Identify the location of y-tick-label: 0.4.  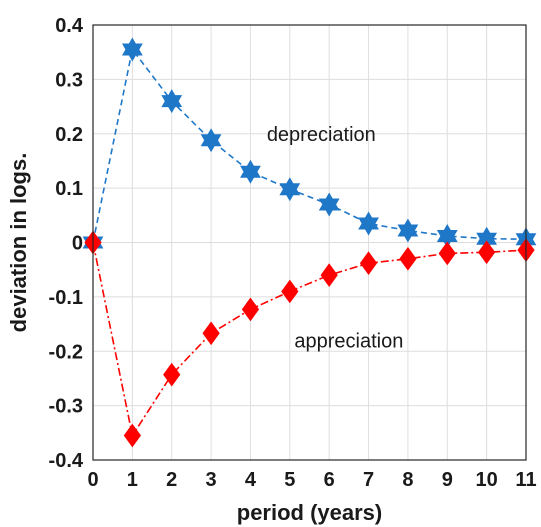
(69, 26).